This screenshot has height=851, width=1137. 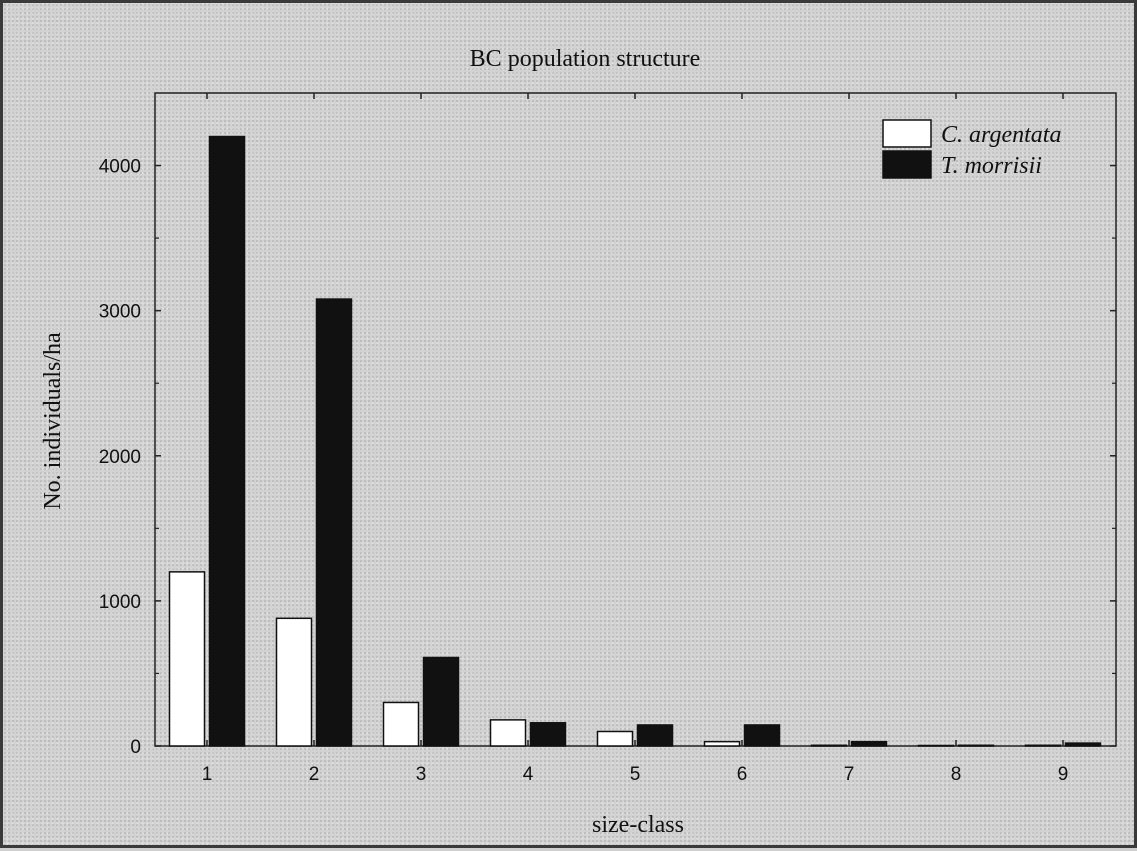 What do you see at coordinates (956, 774) in the screenshot?
I see `x-tick-label: 8` at bounding box center [956, 774].